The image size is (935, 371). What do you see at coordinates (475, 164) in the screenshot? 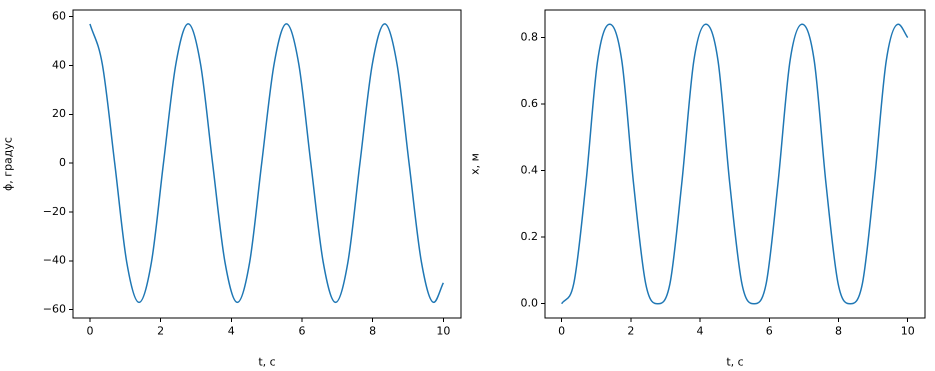
I see `y-axis-title: x, м` at bounding box center [475, 164].